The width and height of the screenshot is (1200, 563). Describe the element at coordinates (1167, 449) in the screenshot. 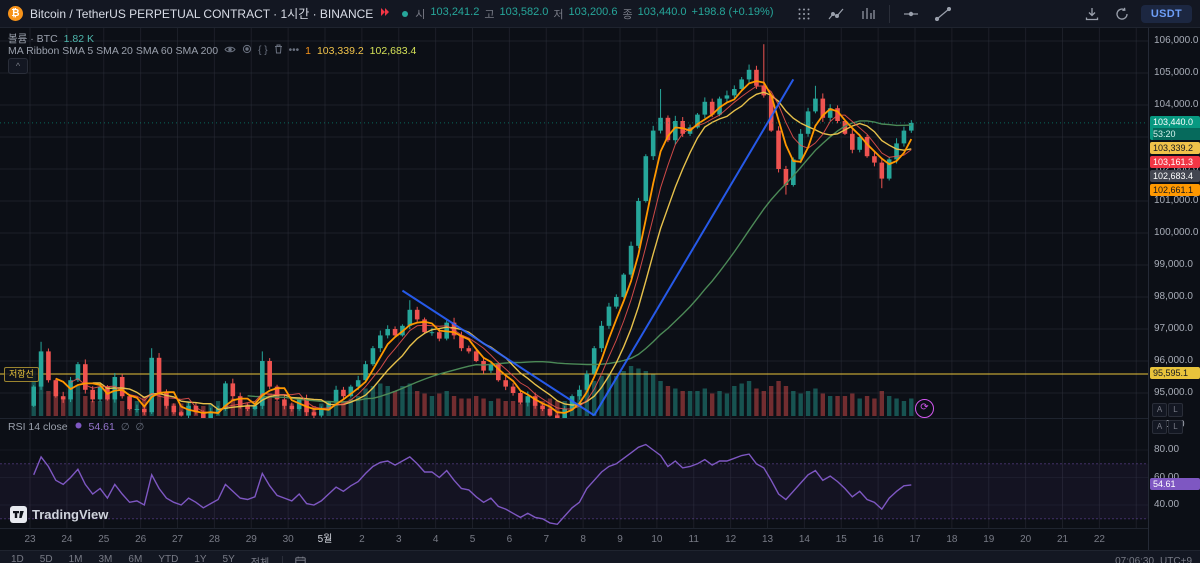

I see `rsi-axis-label: 80.00` at that location.